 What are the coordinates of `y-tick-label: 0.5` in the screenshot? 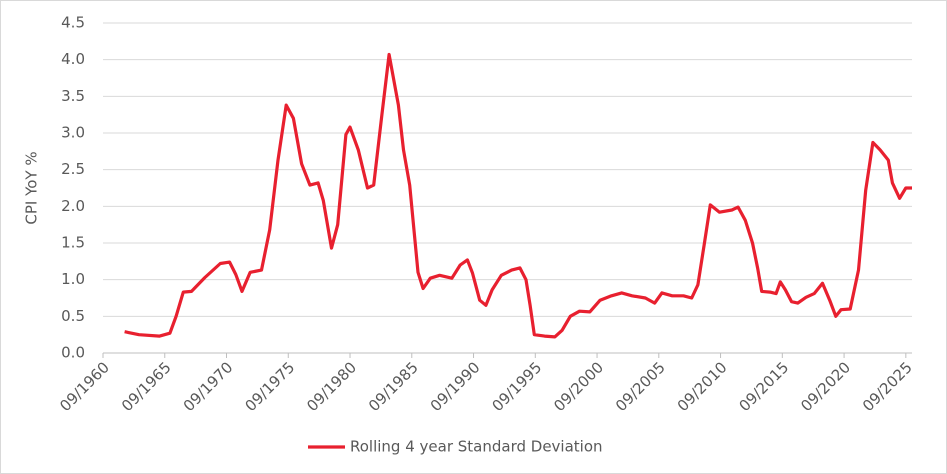 It's located at (73, 316).